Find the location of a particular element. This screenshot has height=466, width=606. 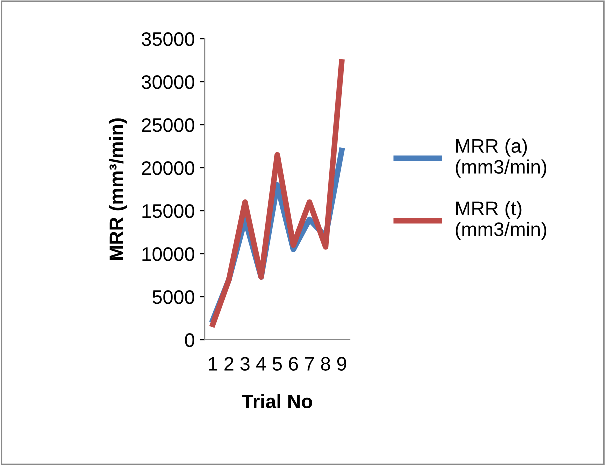

y-tick-label: 20000 is located at coordinates (168, 168).